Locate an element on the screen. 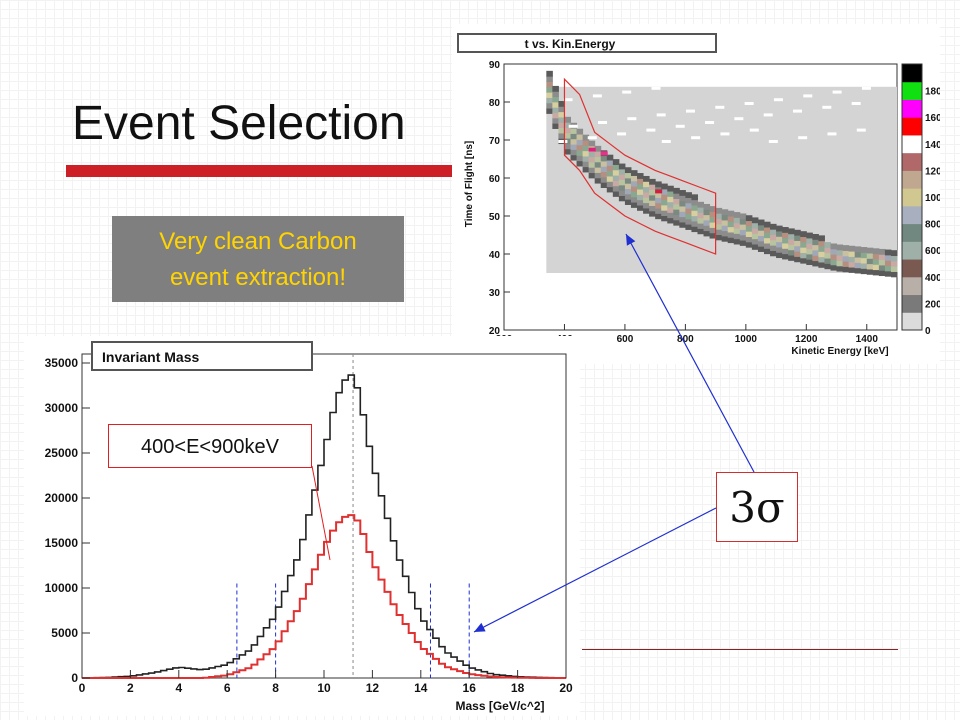 The width and height of the screenshot is (960, 721). mass-x-tick-label: 14 is located at coordinates (421, 688).